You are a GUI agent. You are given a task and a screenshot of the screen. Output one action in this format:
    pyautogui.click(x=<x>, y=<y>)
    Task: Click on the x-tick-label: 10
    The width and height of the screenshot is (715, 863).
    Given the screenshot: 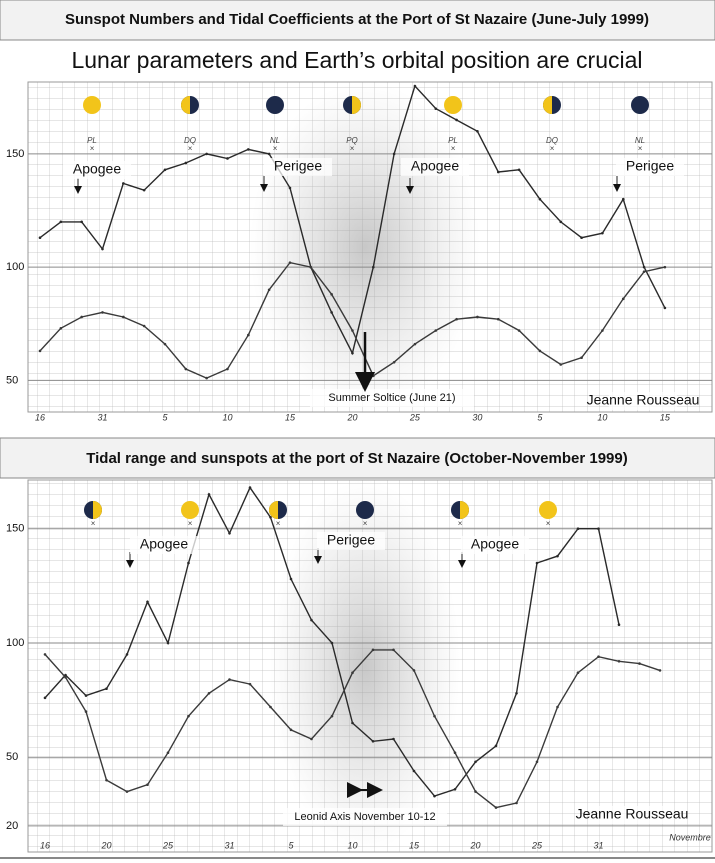 What is the action you would take?
    pyautogui.click(x=602, y=417)
    